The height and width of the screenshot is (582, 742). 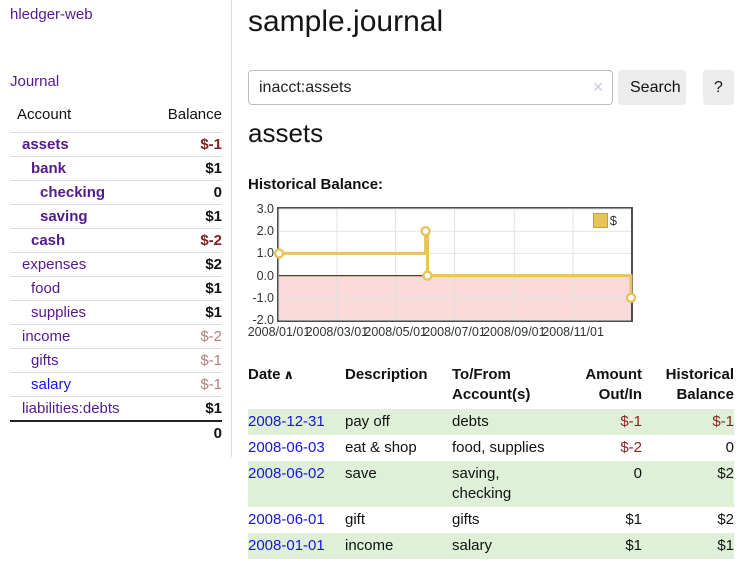 I want to click on accounts-header-balance: Balance, so click(x=194, y=114).